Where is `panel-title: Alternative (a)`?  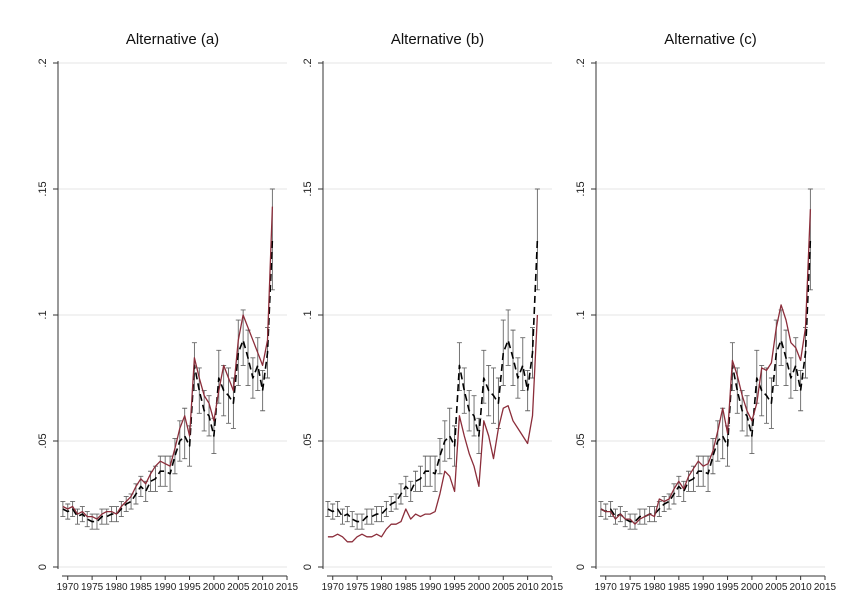 panel-title: Alternative (a) is located at coordinates (172, 39).